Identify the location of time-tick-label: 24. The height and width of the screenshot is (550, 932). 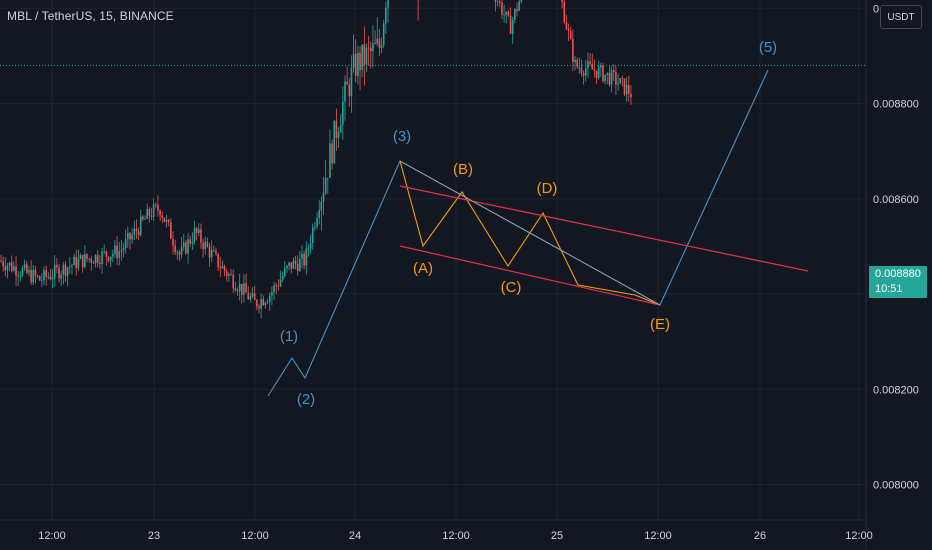
(355, 536).